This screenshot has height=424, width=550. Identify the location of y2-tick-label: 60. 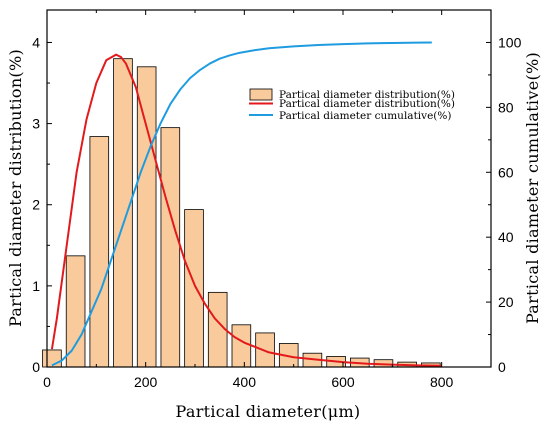
(506, 172).